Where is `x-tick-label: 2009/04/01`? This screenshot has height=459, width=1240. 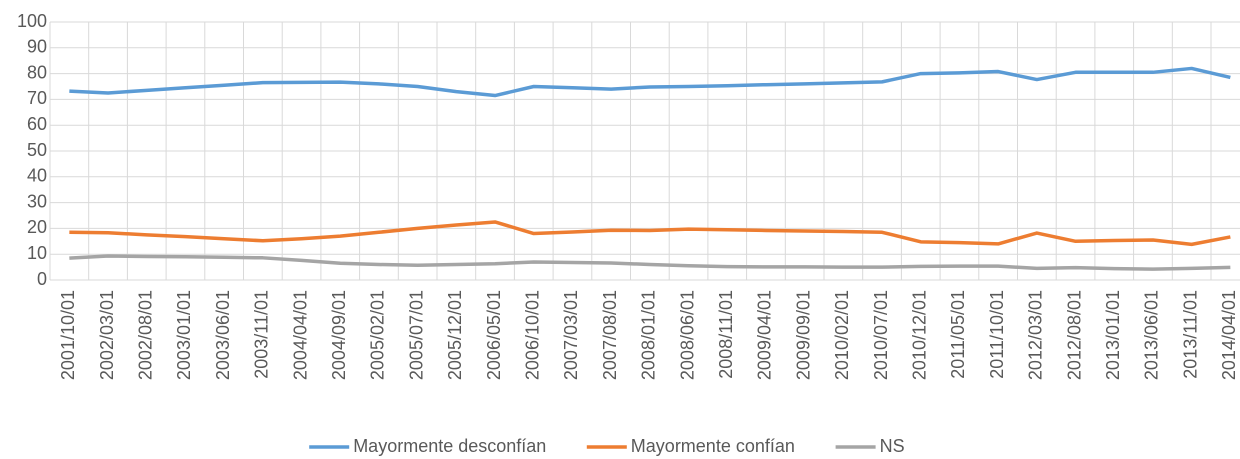
x-tick-label: 2009/04/01 is located at coordinates (765, 335).